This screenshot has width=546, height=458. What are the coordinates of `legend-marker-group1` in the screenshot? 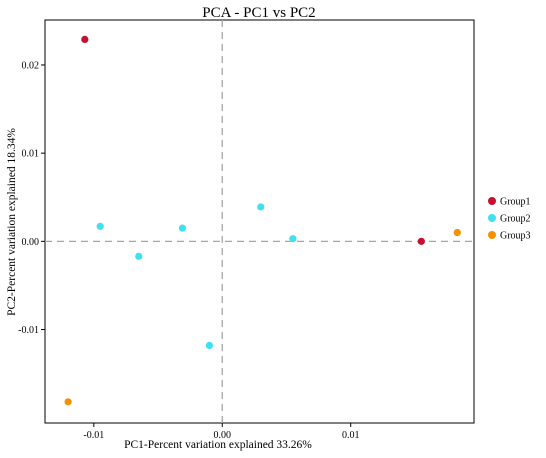 It's located at (492, 201).